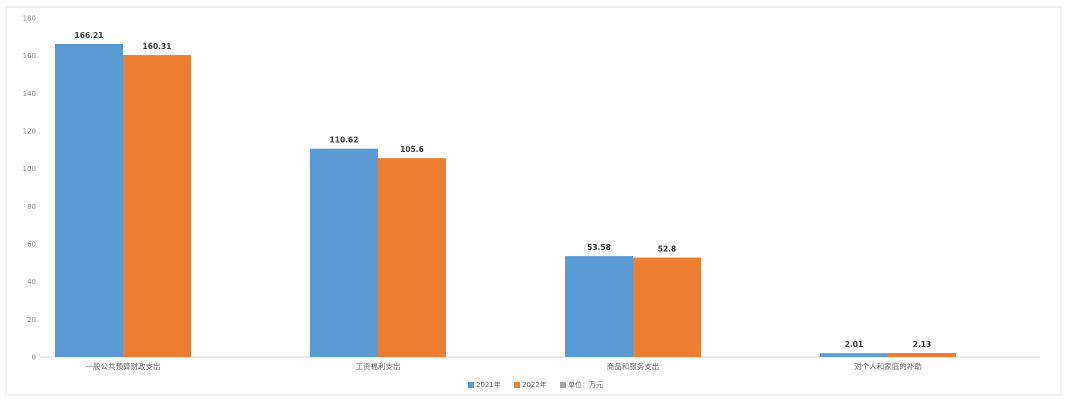 The width and height of the screenshot is (1067, 399). Describe the element at coordinates (888, 366) in the screenshot. I see `category-label: 对个人和家庭的补助` at that location.